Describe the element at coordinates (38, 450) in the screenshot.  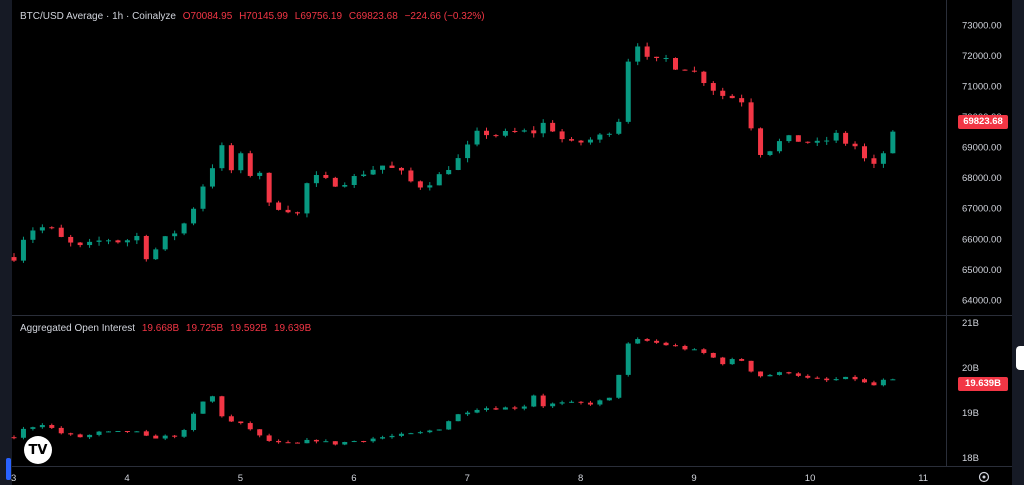
I see `tradingview-logo: TV` at that location.